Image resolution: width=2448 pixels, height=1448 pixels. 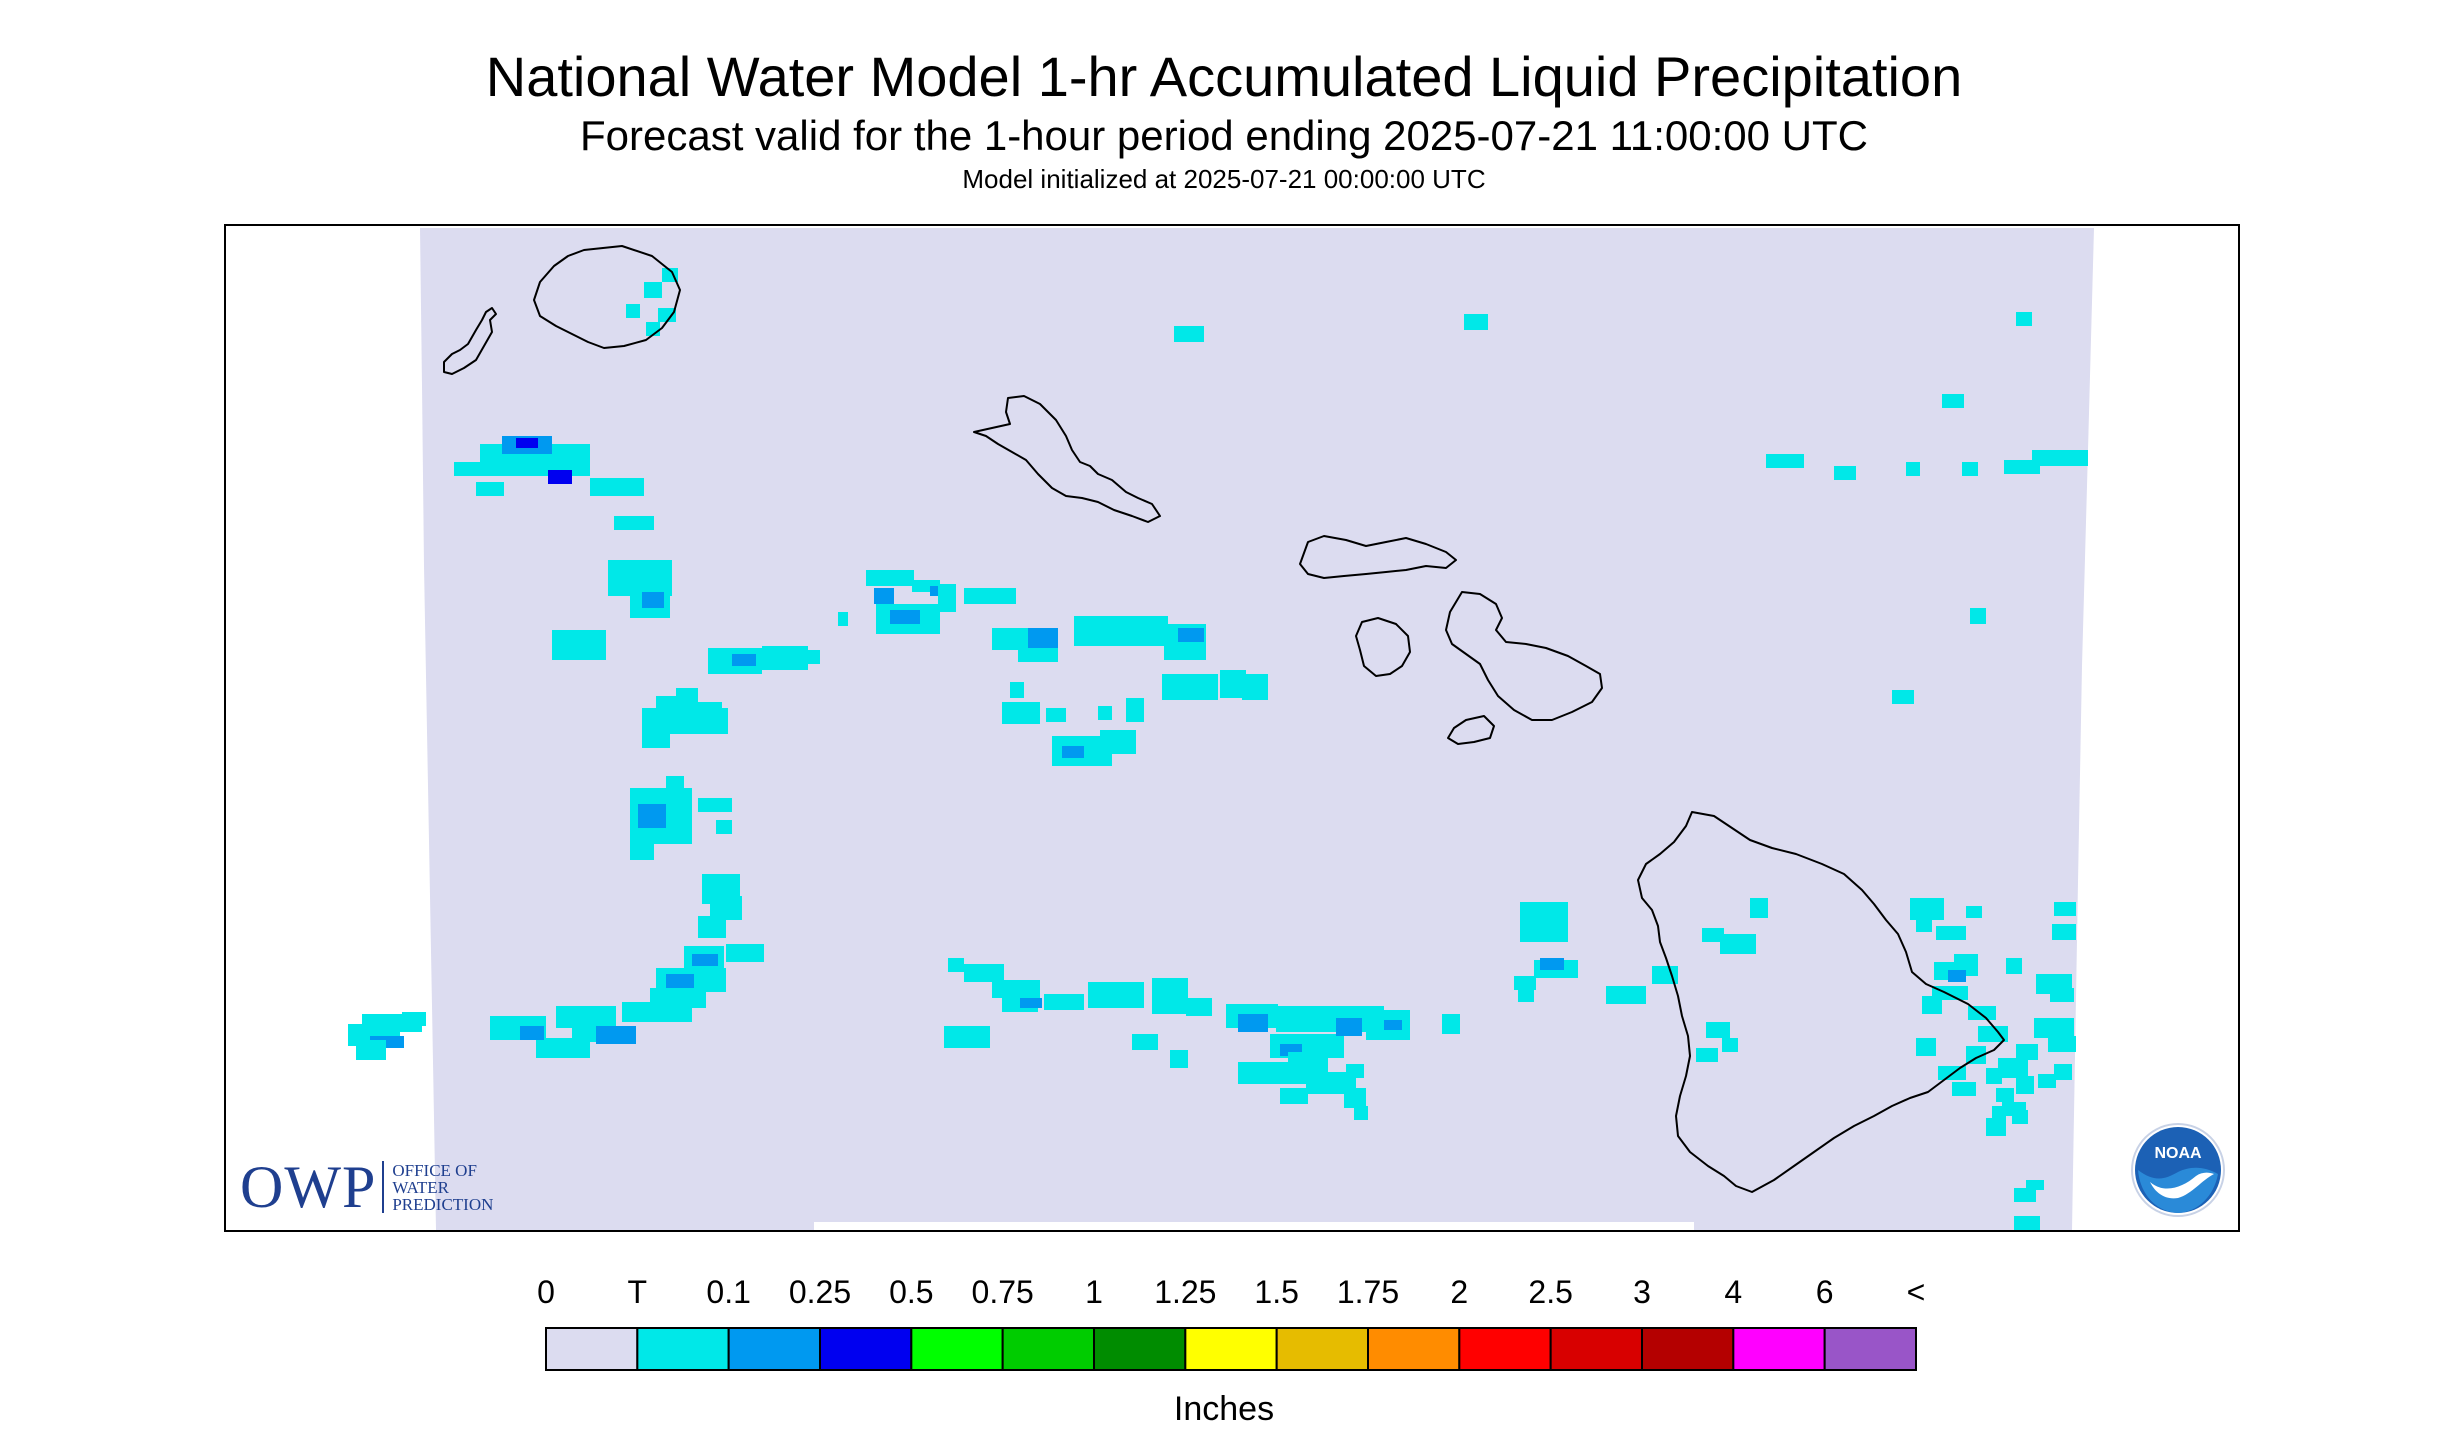 I want to click on legend-tick-label: 1.25, so click(x=1185, y=1292).